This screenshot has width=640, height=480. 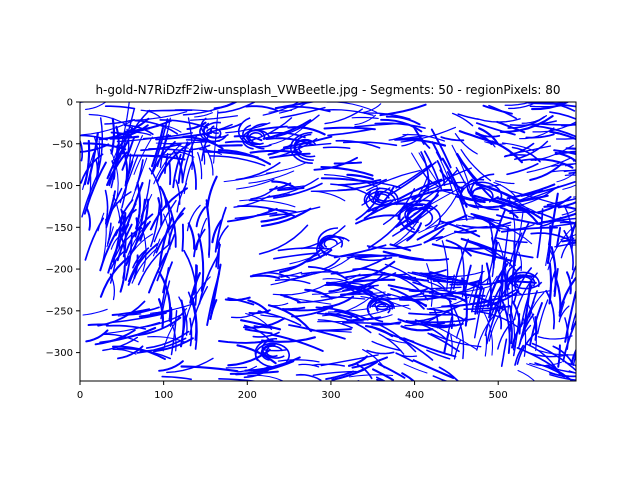 What do you see at coordinates (247, 395) in the screenshot?
I see `x-tick-label: 200` at bounding box center [247, 395].